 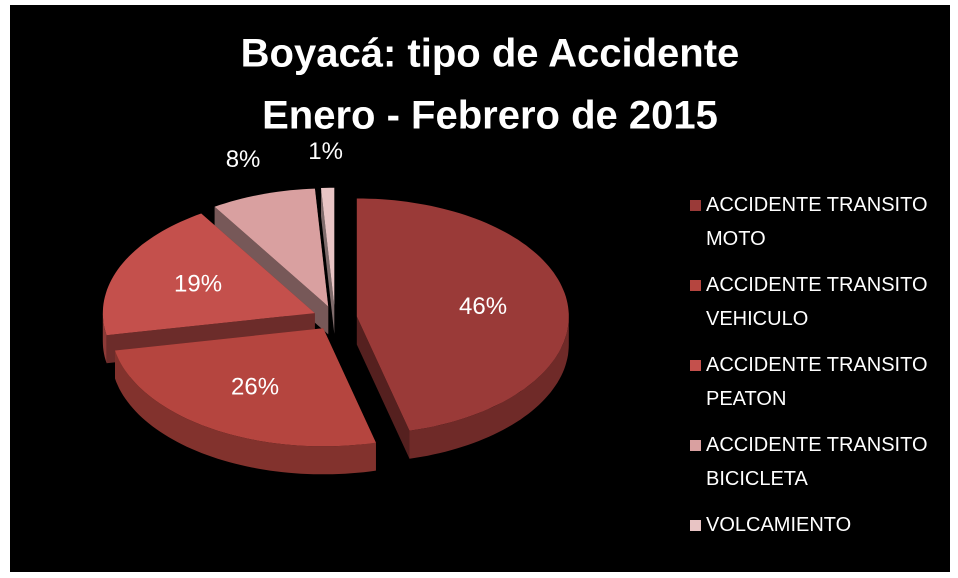 I want to click on legend-entry: ACCIDENTE TRANSITO PEATON, so click(x=819, y=382).